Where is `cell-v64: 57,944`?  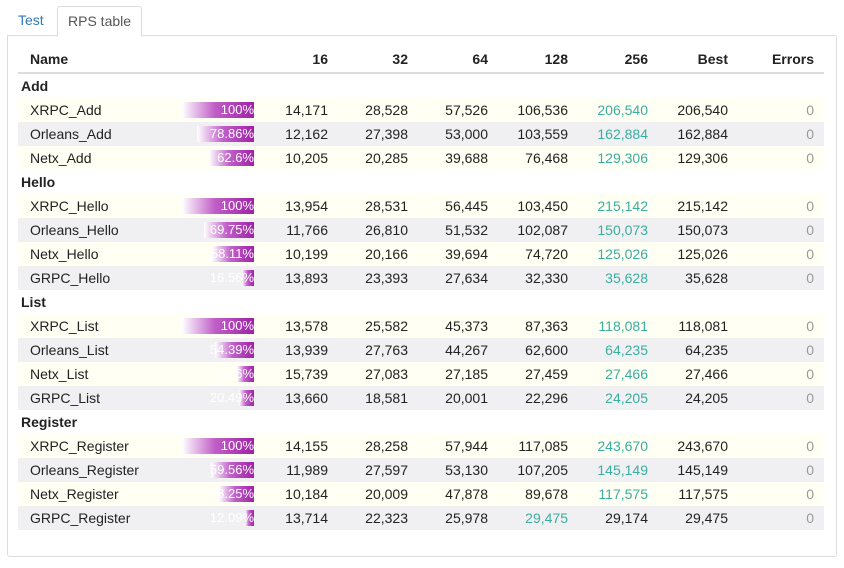
cell-v64: 57,944 is located at coordinates (458, 446).